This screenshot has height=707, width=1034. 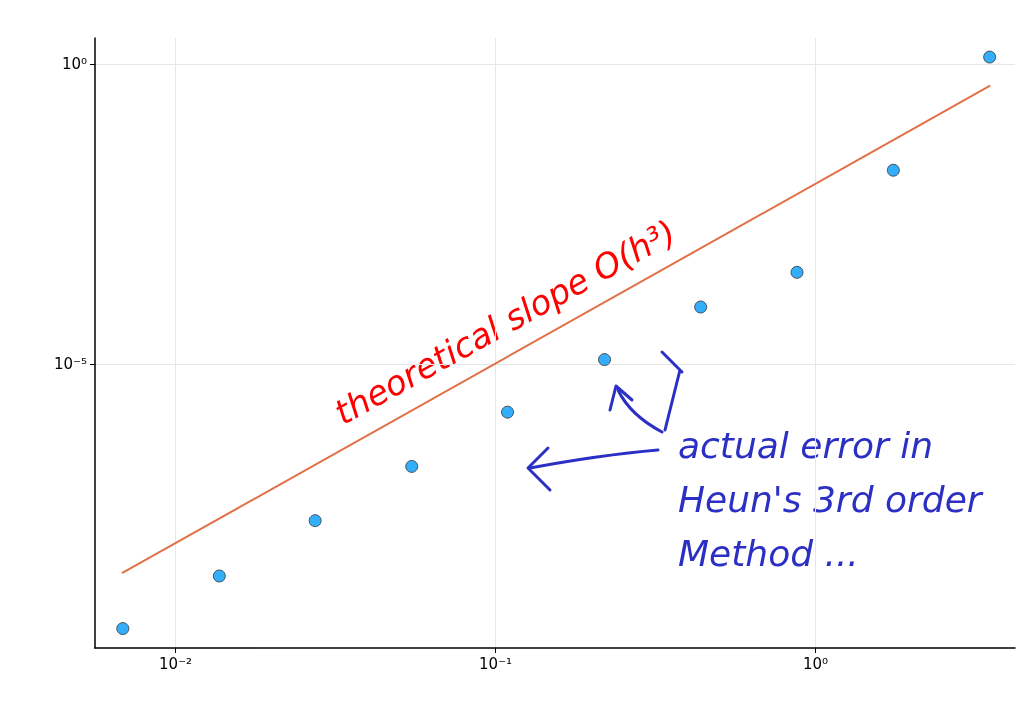 What do you see at coordinates (816, 663) in the screenshot?
I see `x-tick-label: 10⁰` at bounding box center [816, 663].